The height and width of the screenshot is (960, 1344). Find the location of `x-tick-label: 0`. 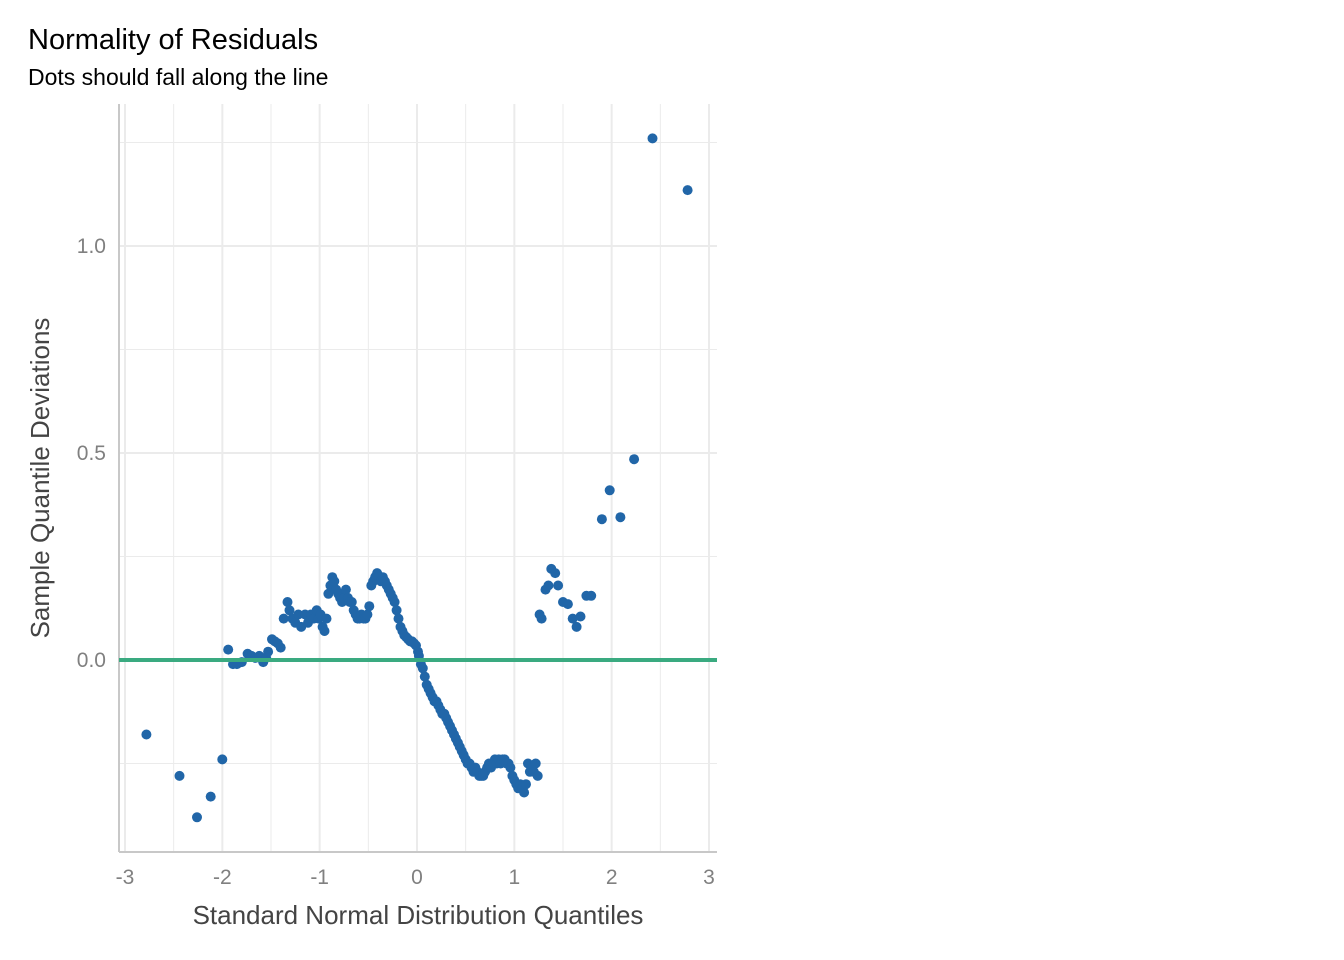

x-tick-label: 0 is located at coordinates (417, 877).